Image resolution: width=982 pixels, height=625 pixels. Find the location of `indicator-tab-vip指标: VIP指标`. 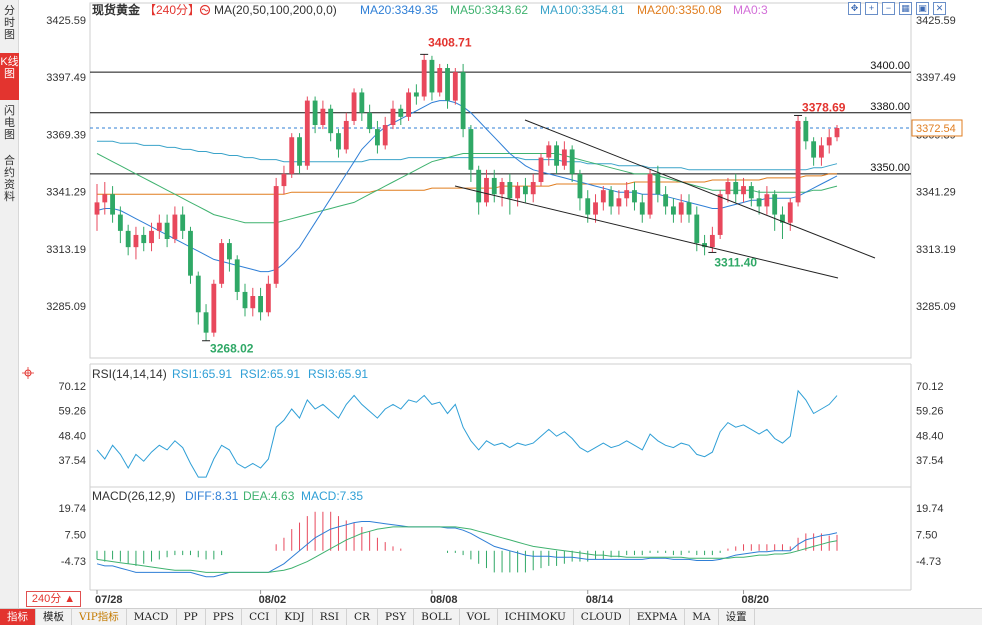

indicator-tab-vip指标: VIP指标 is located at coordinates (99, 617).